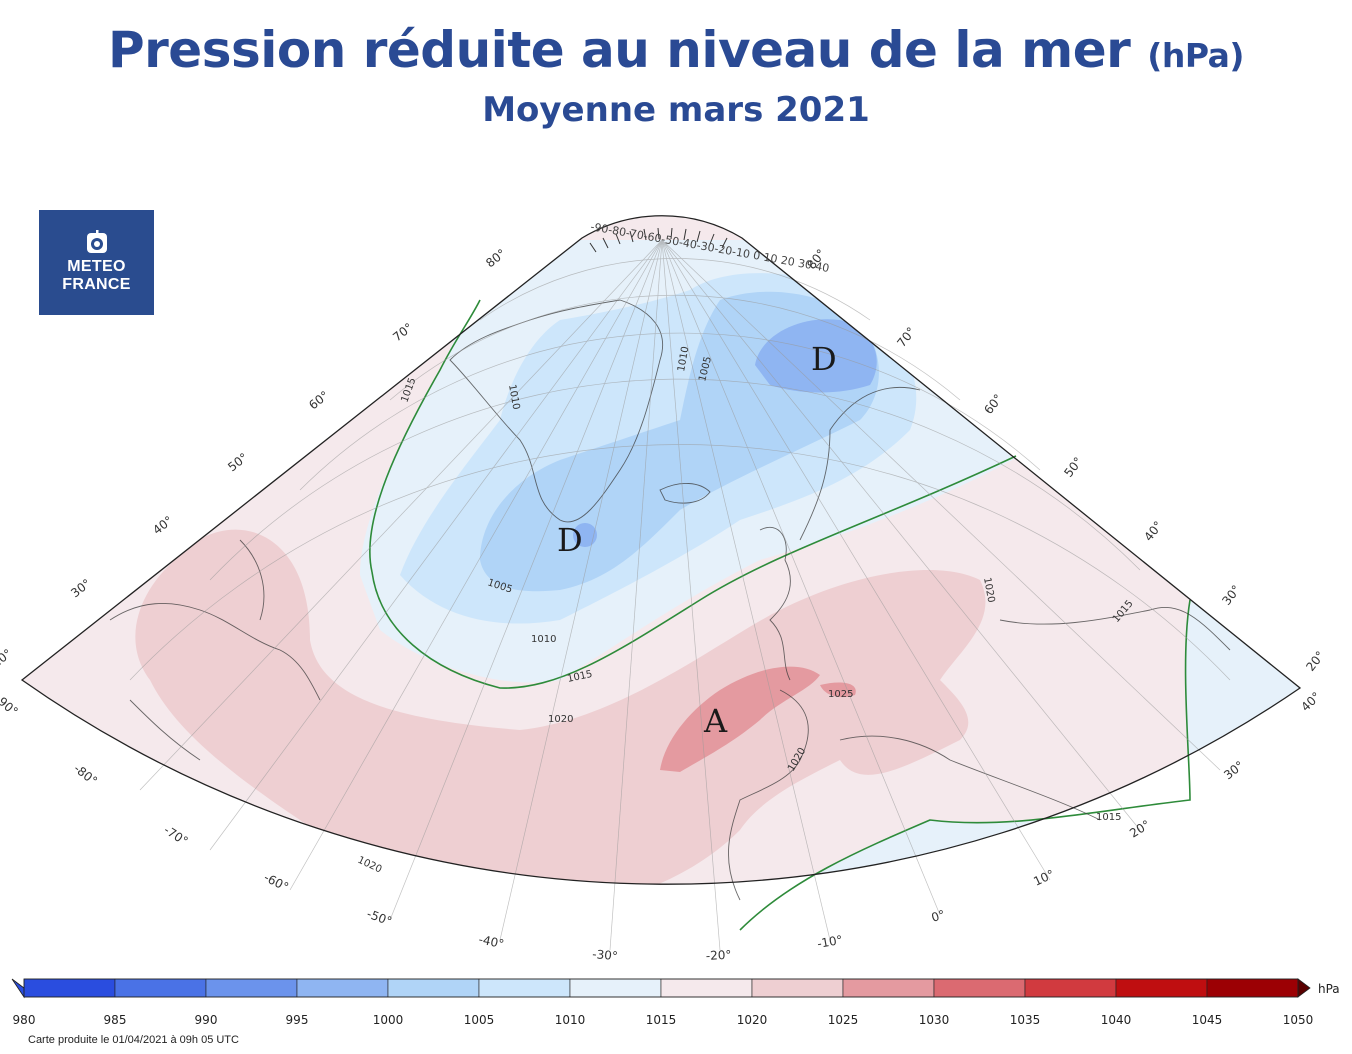 This screenshot has width=1352, height=1054. Describe the element at coordinates (1025, 1020) in the screenshot. I see `colorbar-tick-label: 1035` at that location.